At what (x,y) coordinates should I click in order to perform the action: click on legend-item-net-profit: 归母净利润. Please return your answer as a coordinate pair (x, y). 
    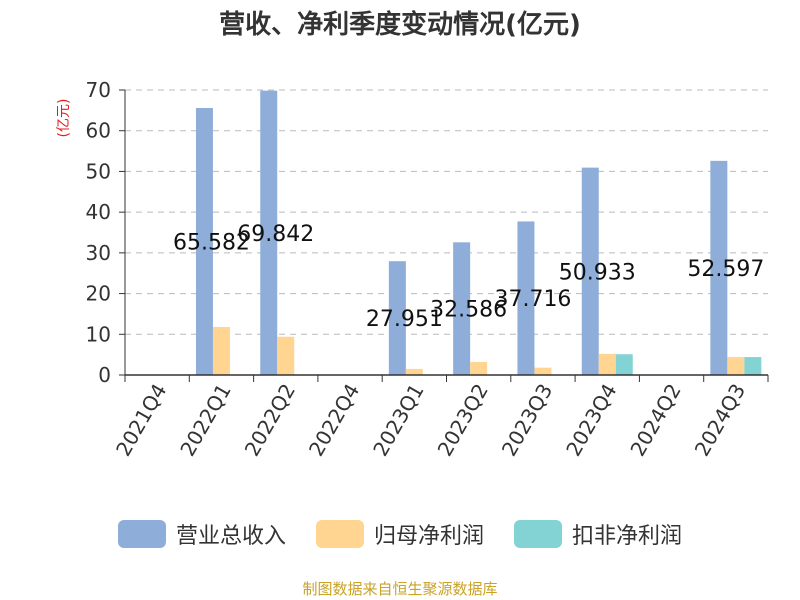
    Looking at the image, I should click on (399, 534).